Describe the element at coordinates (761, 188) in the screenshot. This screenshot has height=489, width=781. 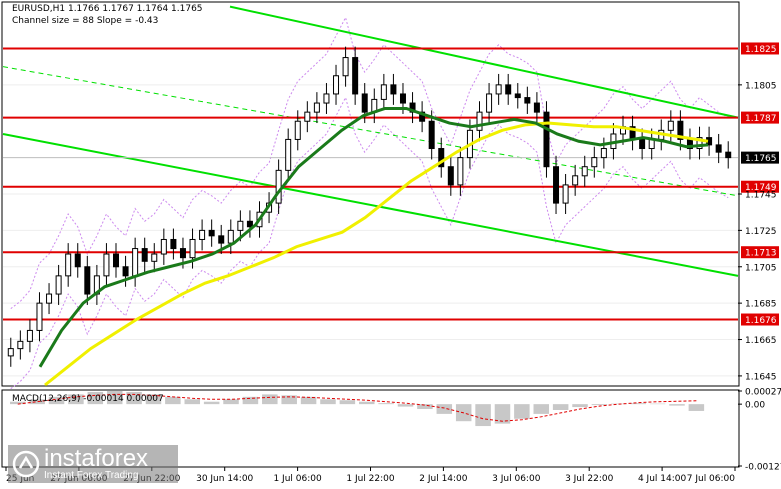
I see `level-label-2: 1.1749` at that location.